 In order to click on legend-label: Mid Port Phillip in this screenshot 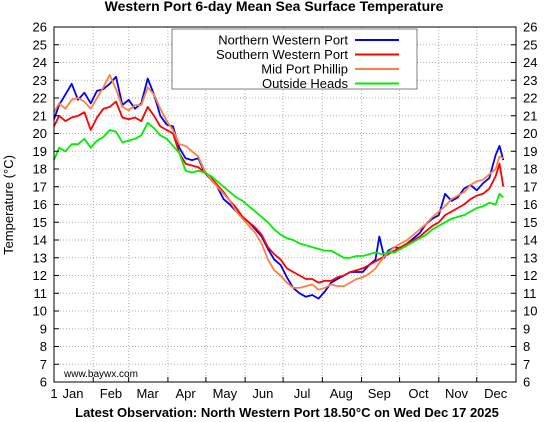, I will do `click(304, 69)`.